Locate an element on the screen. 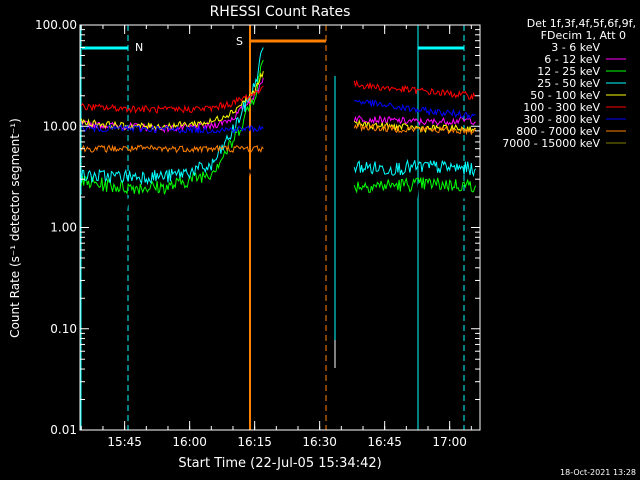  legend-header-line-1: Det 1f,3f,4f,5f,6f,9f, is located at coordinates (581, 23).